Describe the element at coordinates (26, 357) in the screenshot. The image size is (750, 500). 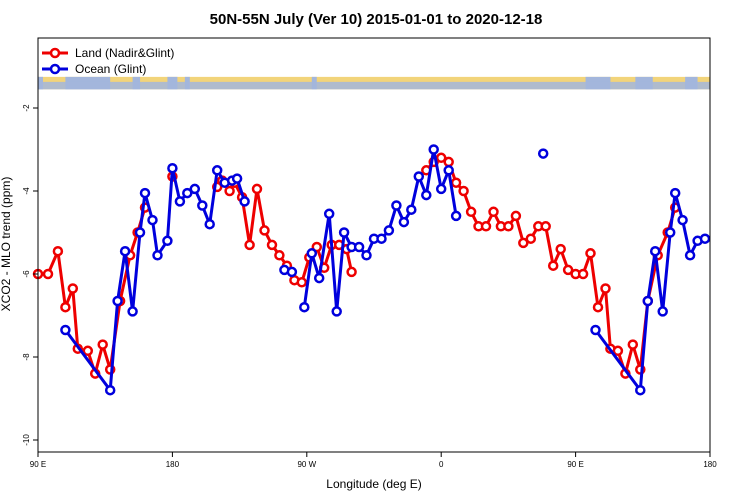
I see `y-tick-label: -8` at that location.